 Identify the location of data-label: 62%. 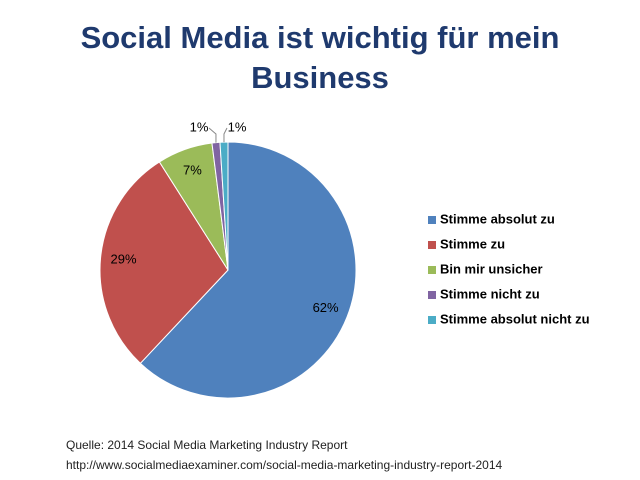
(326, 307).